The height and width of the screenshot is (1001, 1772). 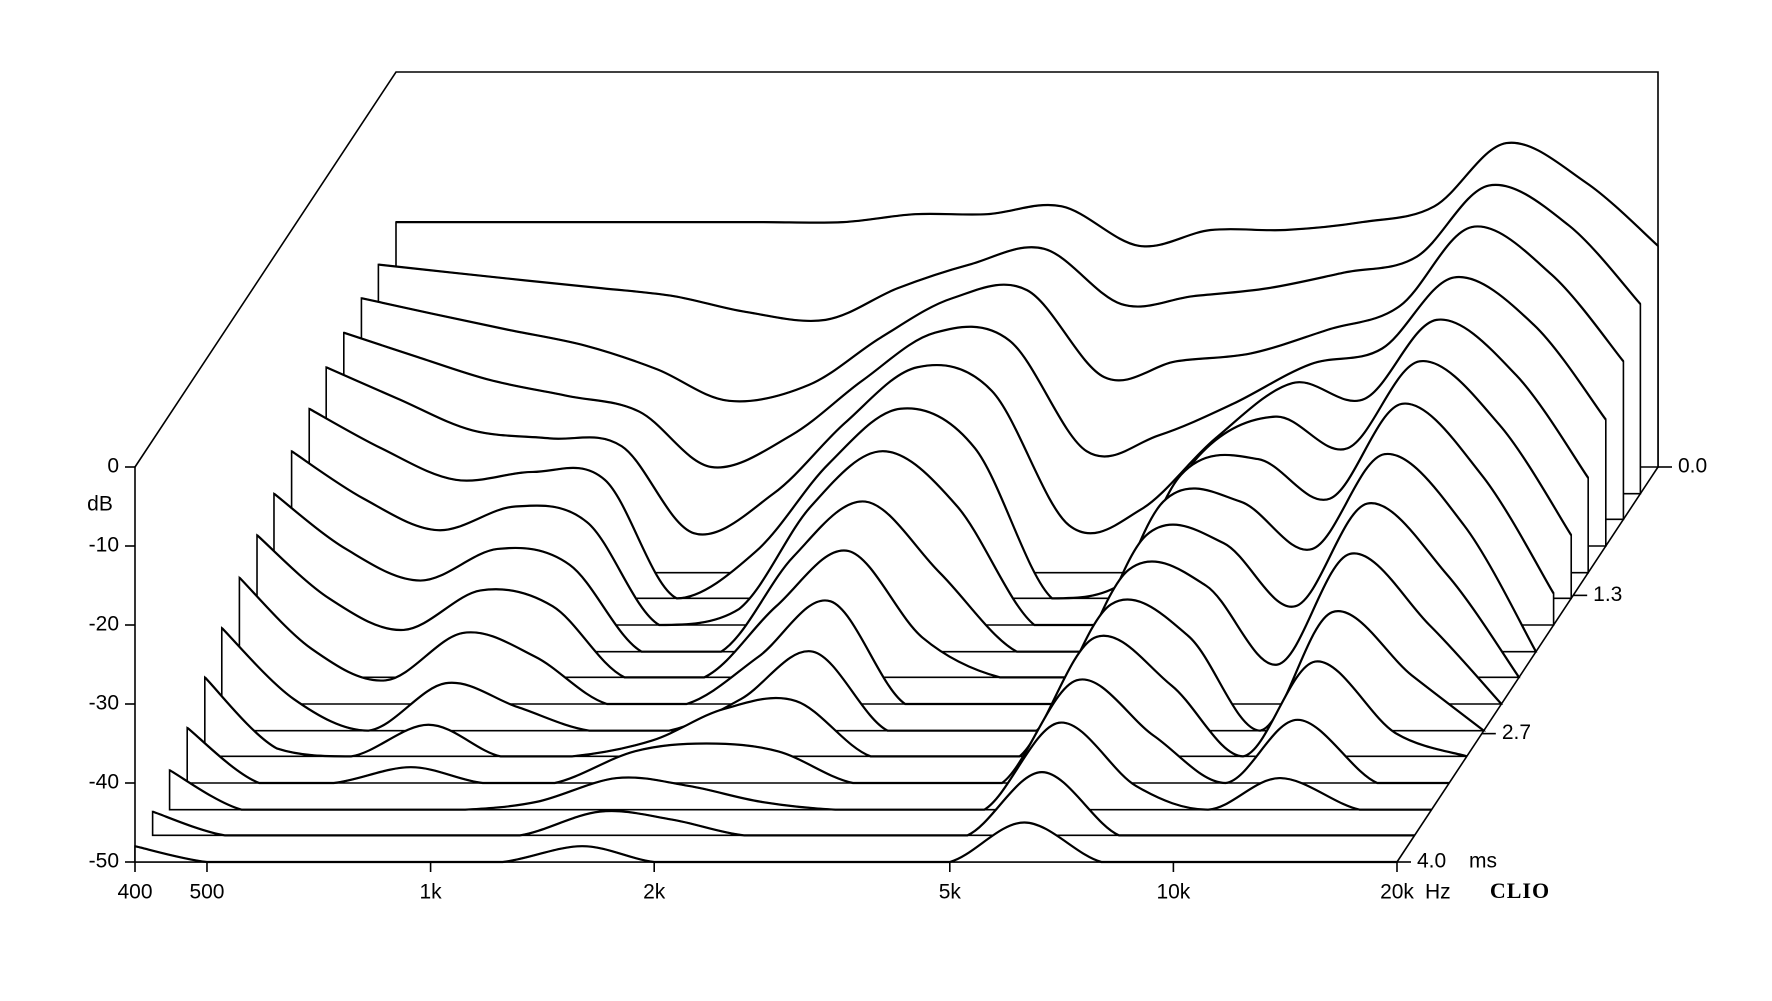 What do you see at coordinates (654, 892) in the screenshot?
I see `x-tick-label: 2k` at bounding box center [654, 892].